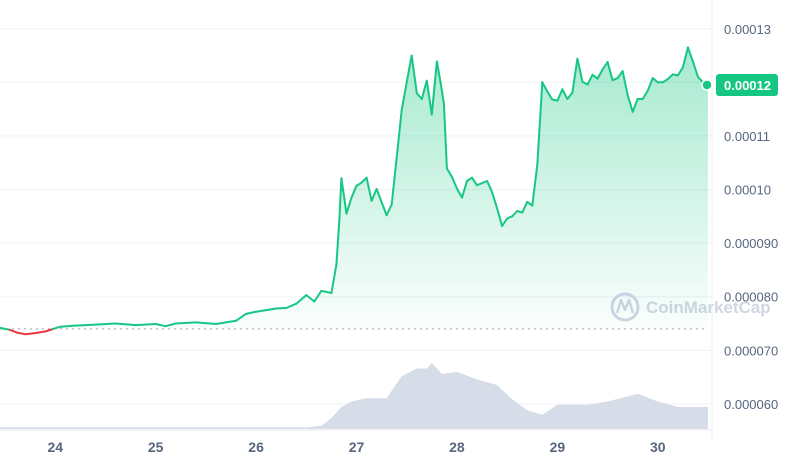 The image size is (800, 460). I want to click on current-price-badge-bg, so click(747, 85).